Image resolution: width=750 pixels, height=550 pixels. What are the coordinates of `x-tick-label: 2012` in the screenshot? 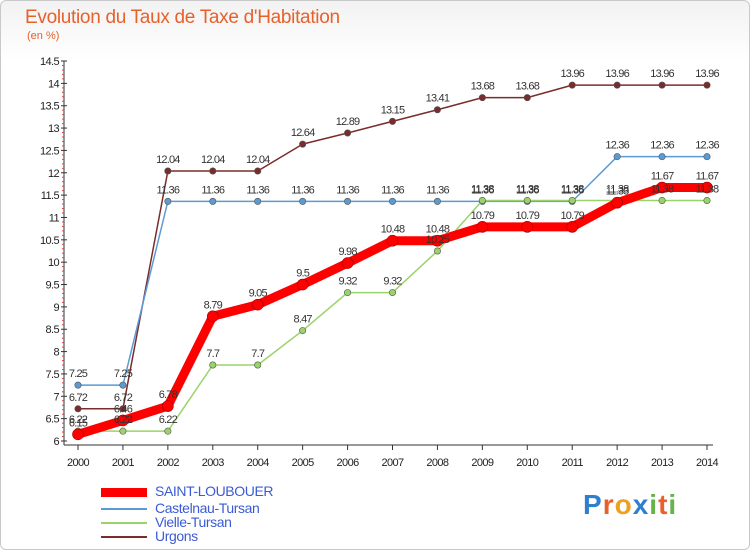 It's located at (617, 463).